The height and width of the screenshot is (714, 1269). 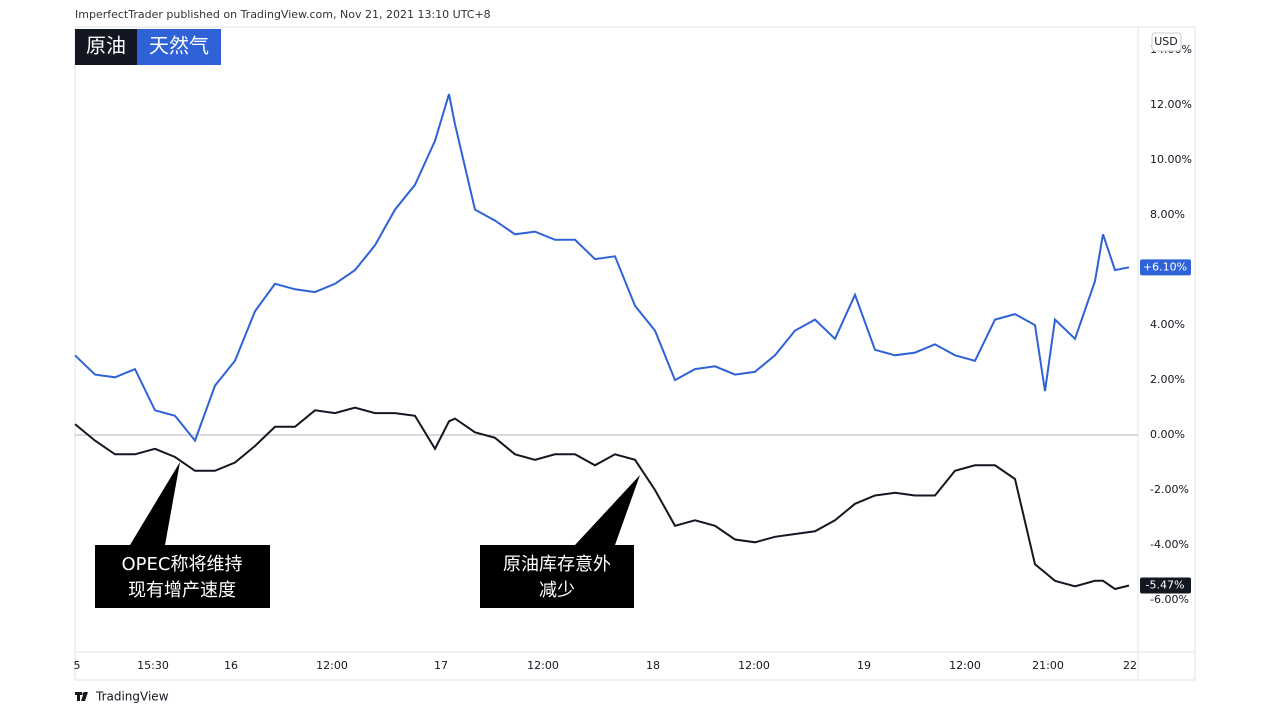 I want to click on last-value-label: +6.10%, so click(x=1165, y=266).